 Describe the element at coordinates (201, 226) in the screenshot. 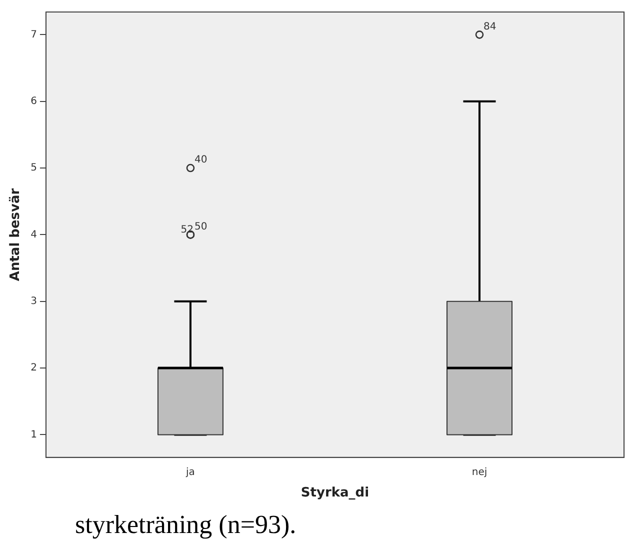

I see `annotation: 50` at that location.